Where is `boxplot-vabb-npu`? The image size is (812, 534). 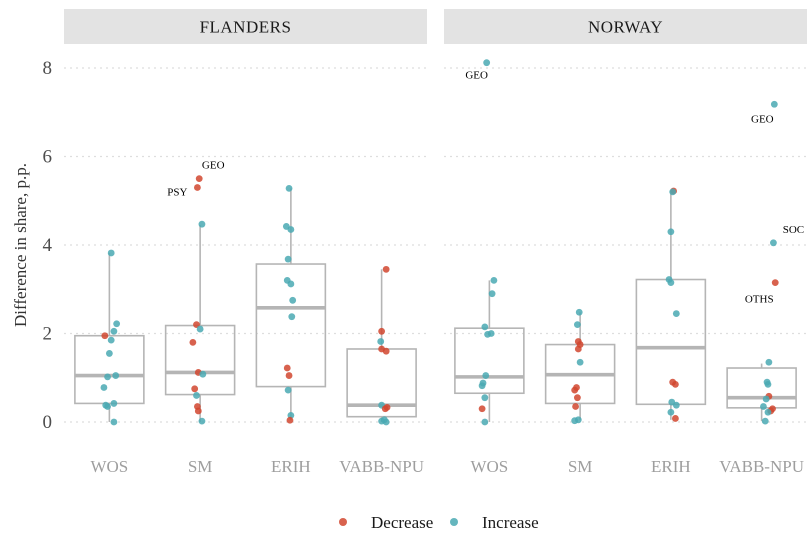
boxplot-vabb-npu is located at coordinates (761, 392).